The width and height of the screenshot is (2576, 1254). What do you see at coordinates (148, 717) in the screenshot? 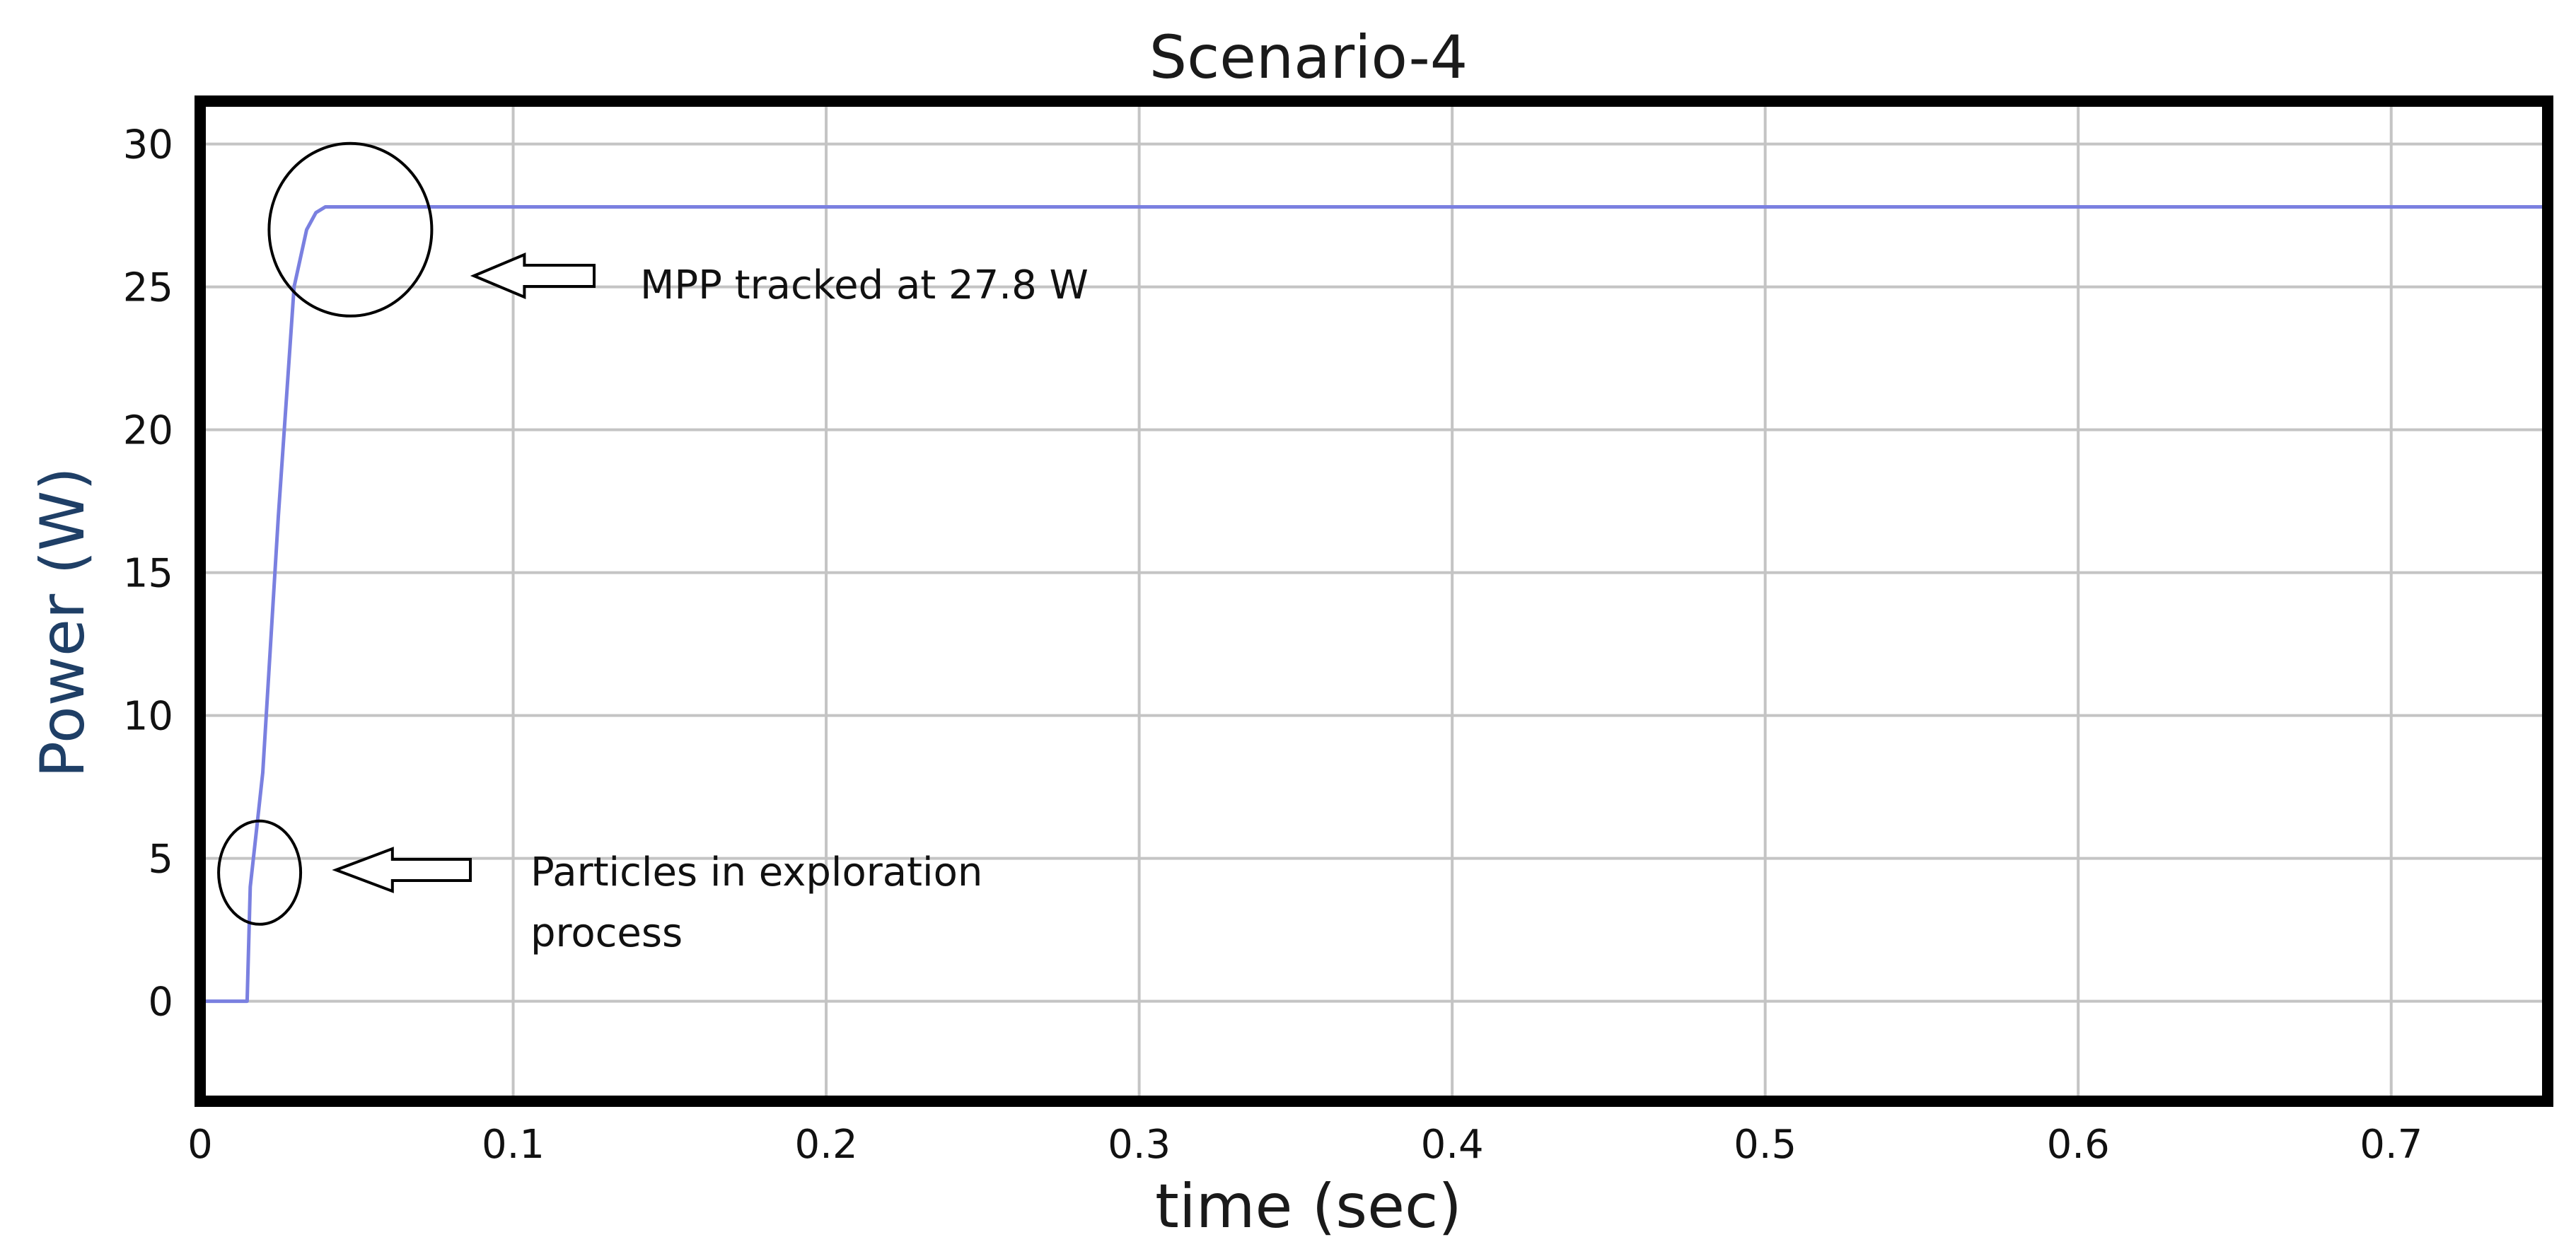
I see `y-tick-label: 10` at bounding box center [148, 717].